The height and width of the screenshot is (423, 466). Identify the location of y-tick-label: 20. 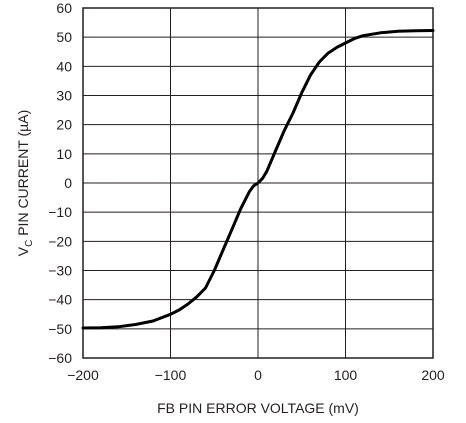
(64, 125).